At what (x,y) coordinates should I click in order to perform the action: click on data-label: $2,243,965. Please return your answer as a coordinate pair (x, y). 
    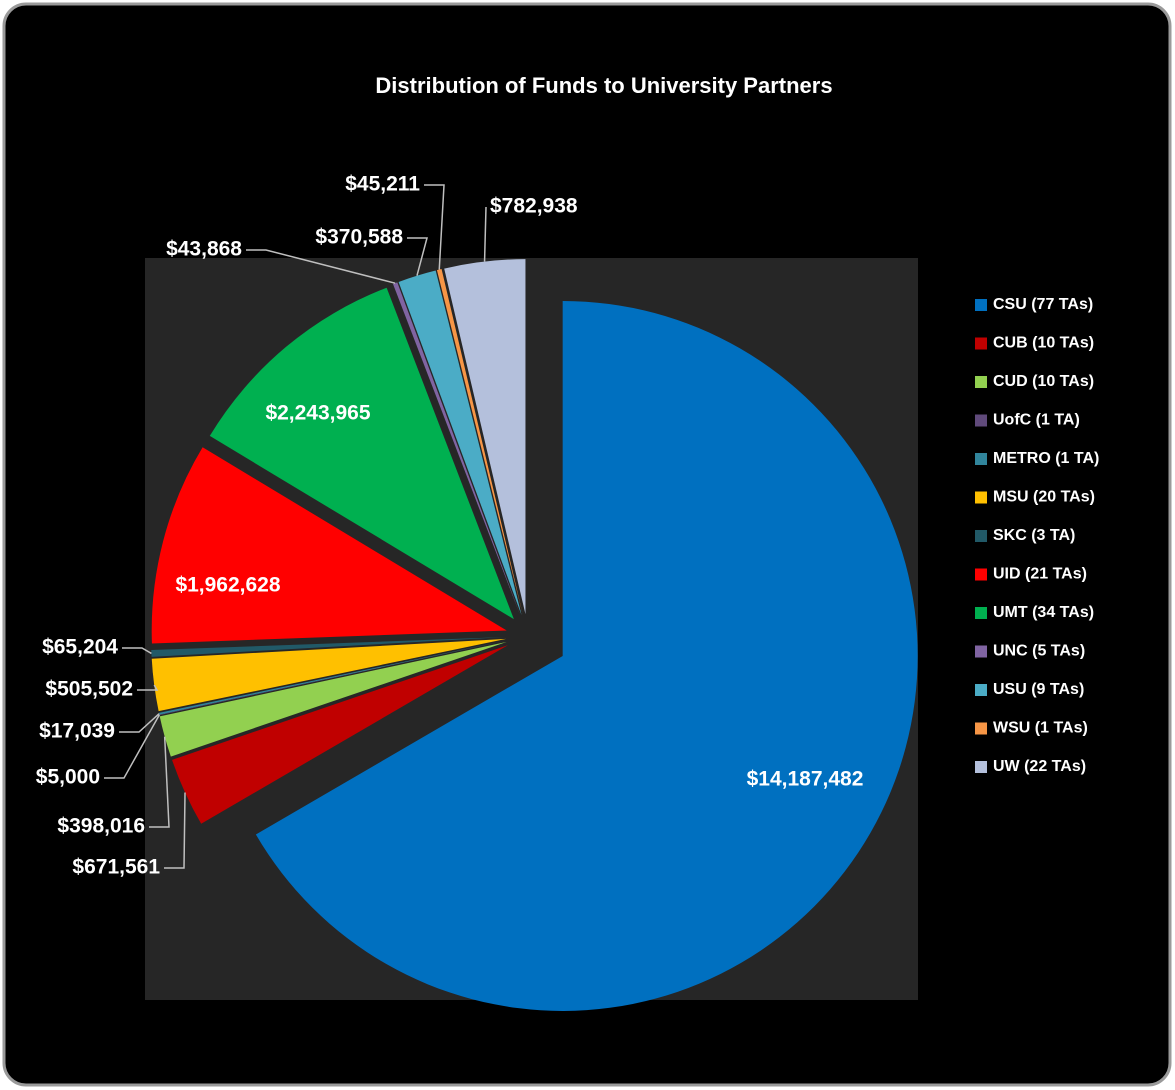
    Looking at the image, I should click on (317, 413).